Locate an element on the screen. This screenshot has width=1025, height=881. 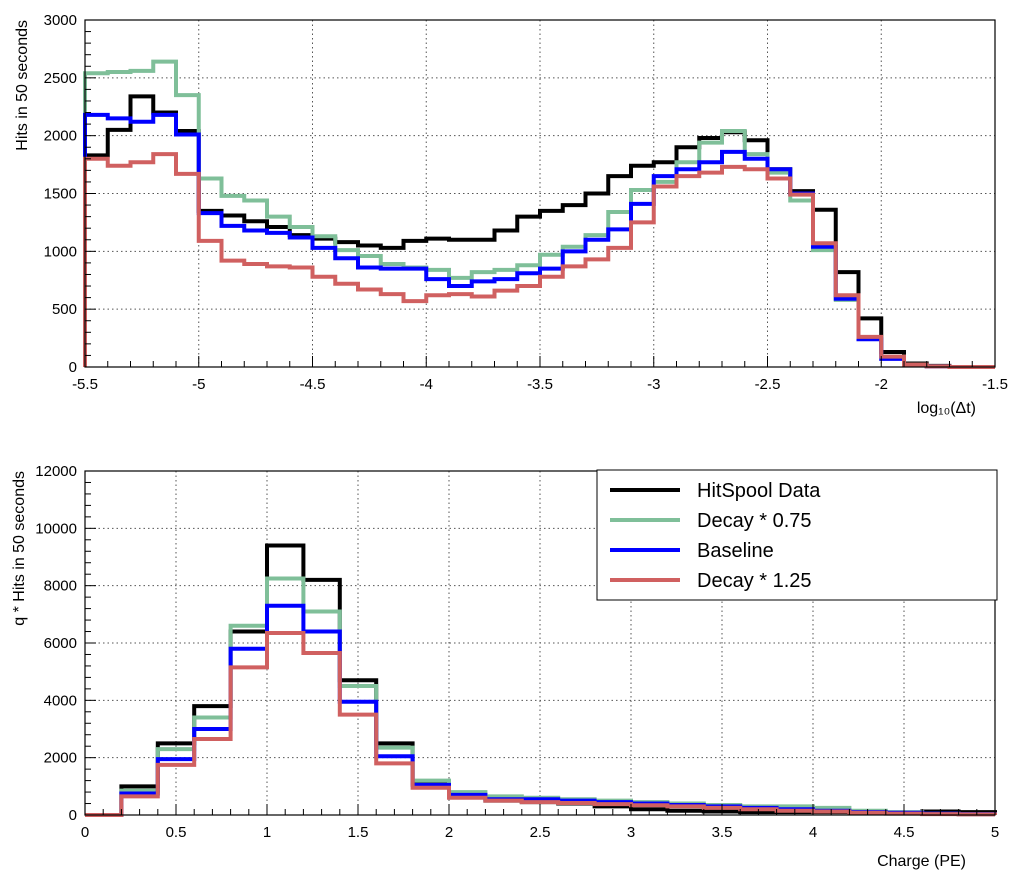
y-tick-label: 8000 is located at coordinates (60, 586).